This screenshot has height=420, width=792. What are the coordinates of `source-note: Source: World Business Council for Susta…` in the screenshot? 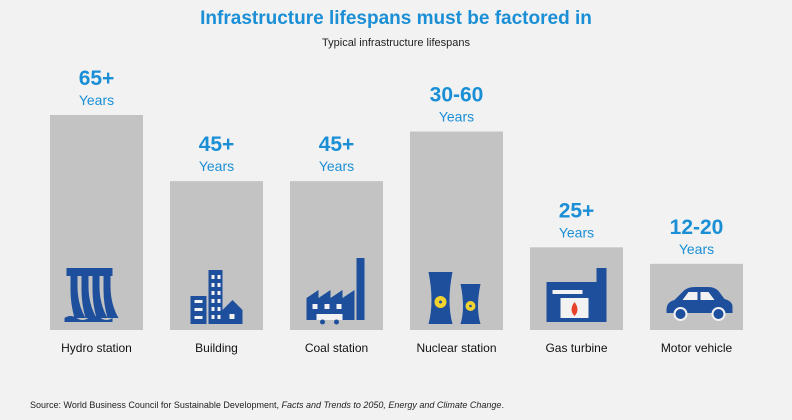 It's located at (267, 405).